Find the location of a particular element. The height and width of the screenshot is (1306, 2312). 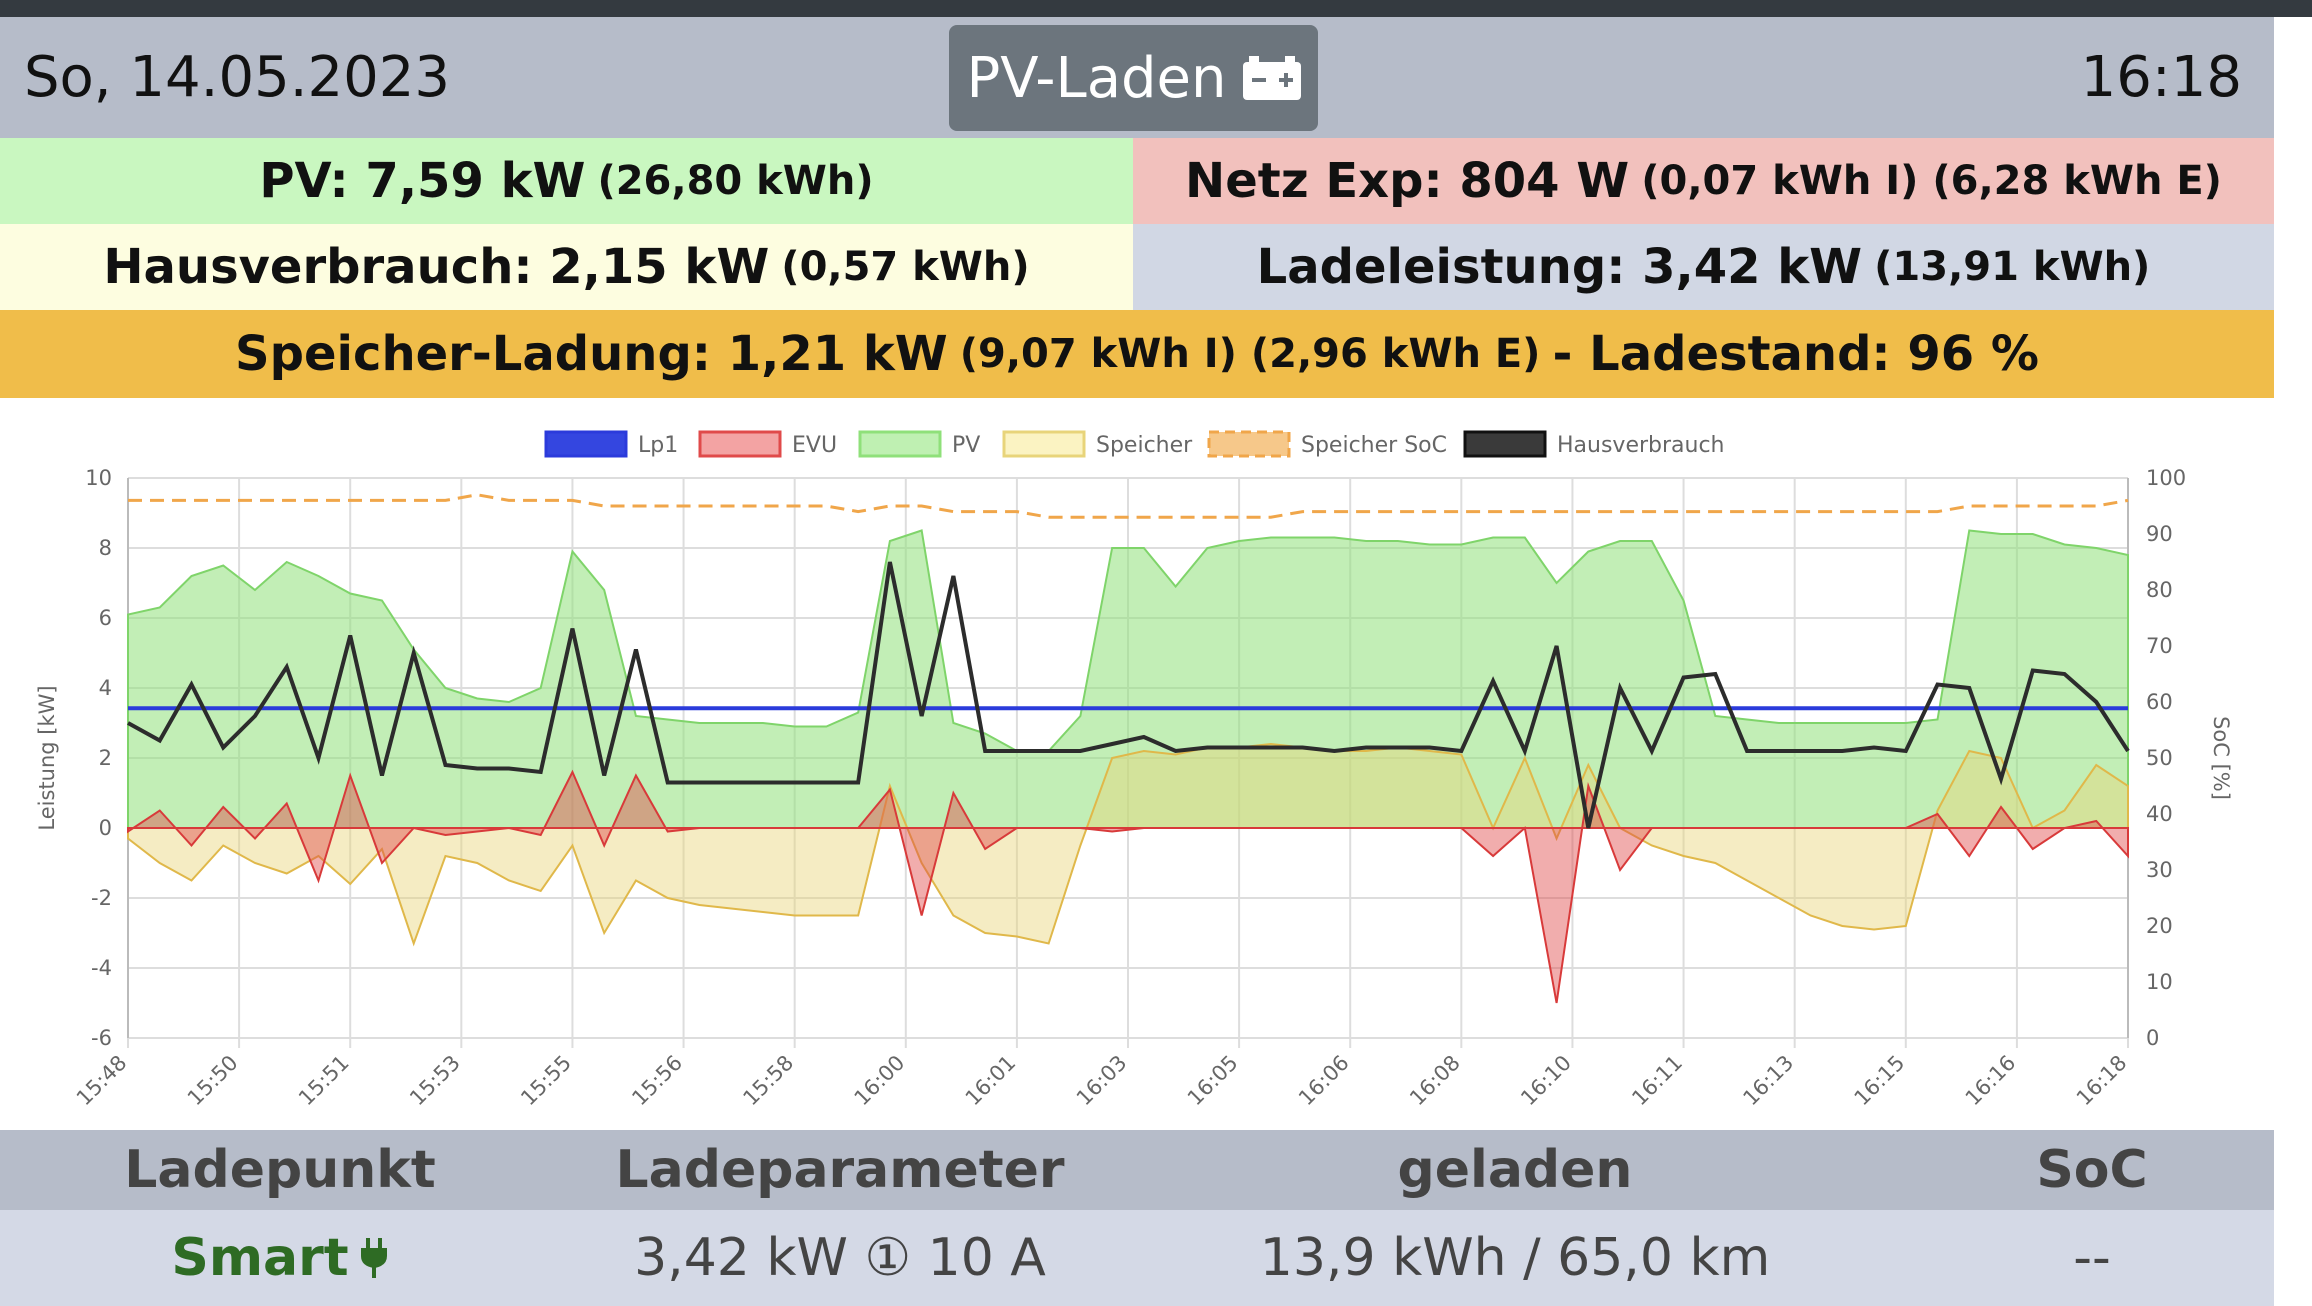

house-consumption-summary: Hausverbrauch: 2,15 kW (0,57 kWh) is located at coordinates (566, 267).